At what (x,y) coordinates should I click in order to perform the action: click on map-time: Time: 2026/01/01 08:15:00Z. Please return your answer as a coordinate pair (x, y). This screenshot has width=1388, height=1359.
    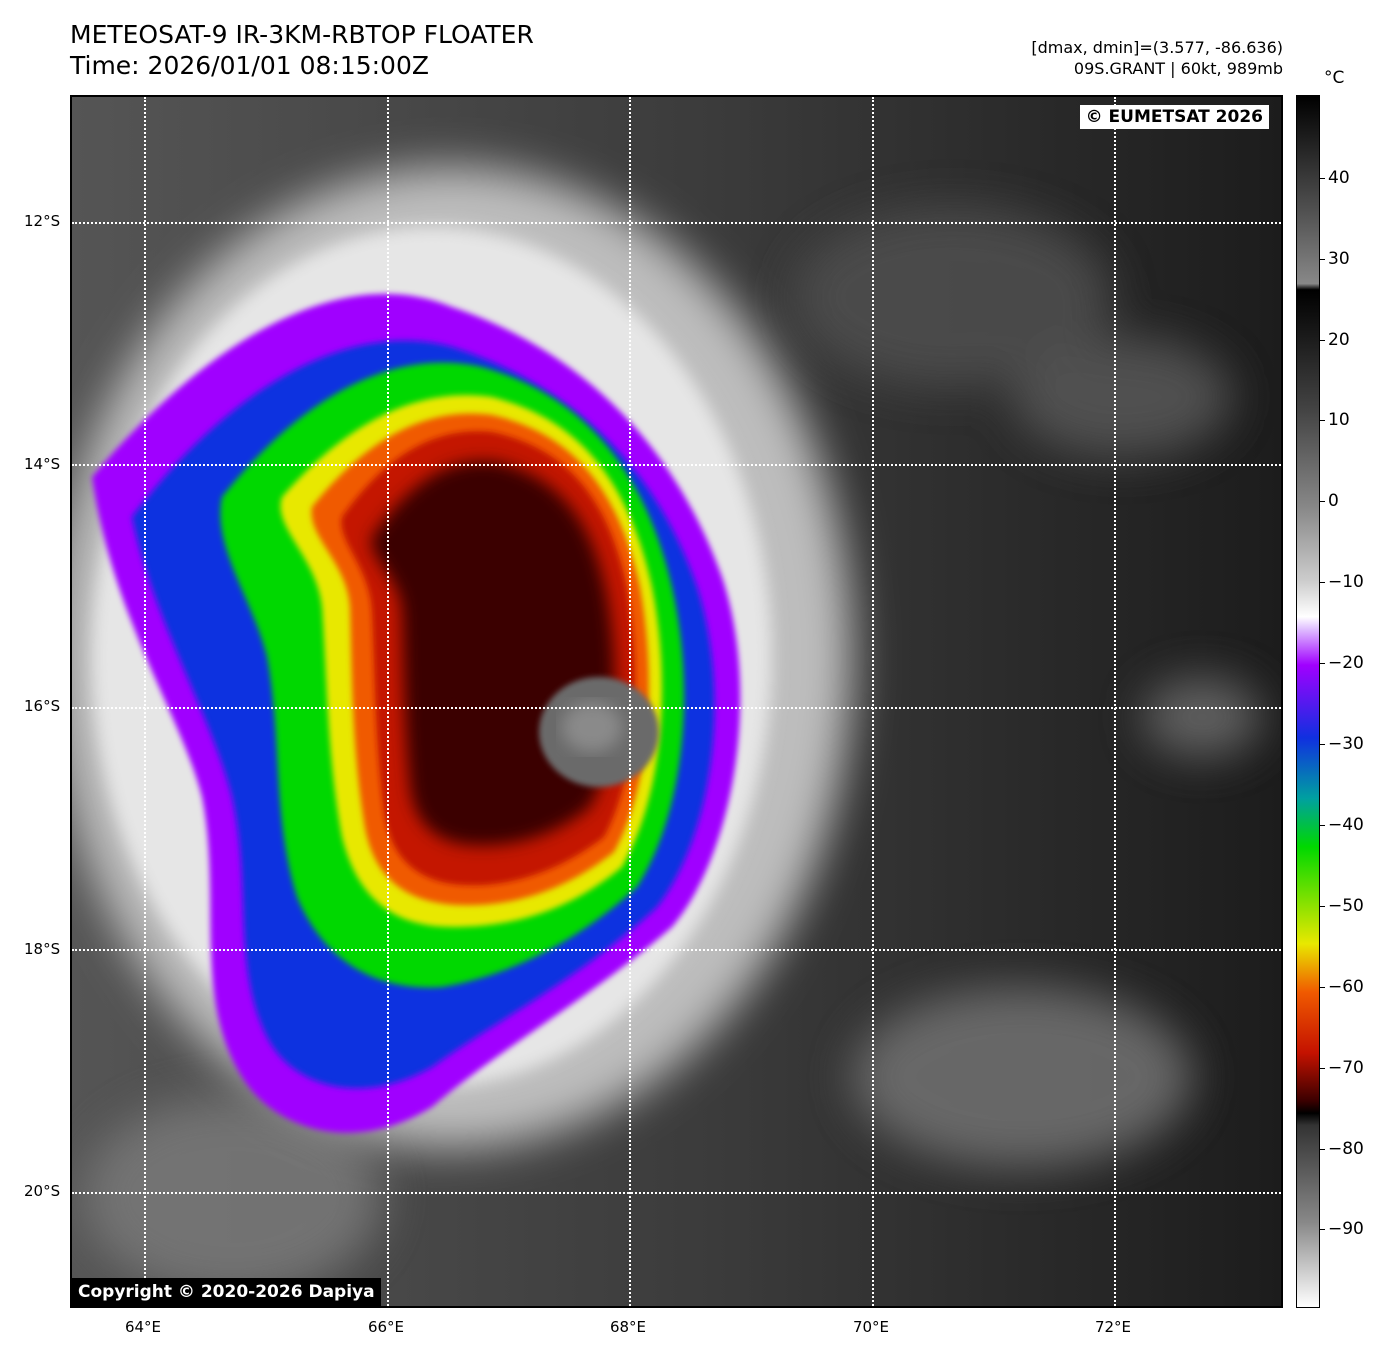
    Looking at the image, I should click on (249, 65).